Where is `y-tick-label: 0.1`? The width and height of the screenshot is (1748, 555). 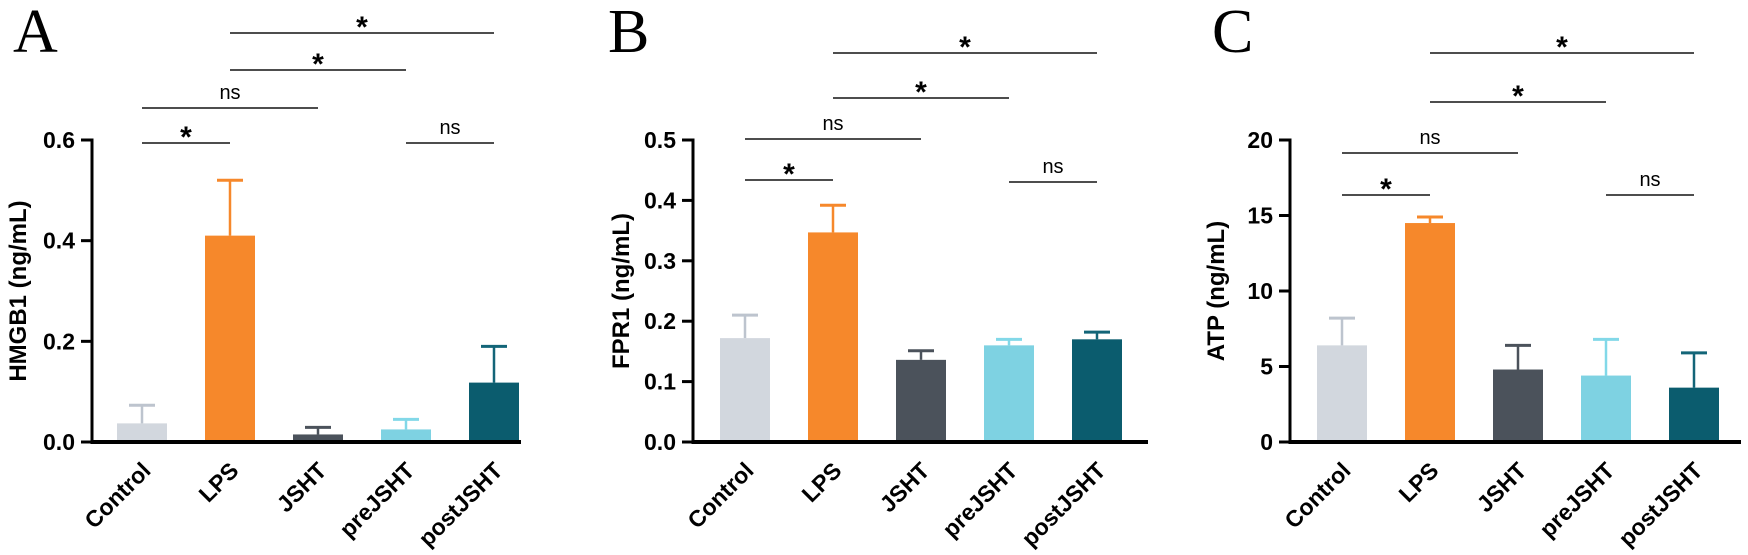 y-tick-label: 0.1 is located at coordinates (660, 382).